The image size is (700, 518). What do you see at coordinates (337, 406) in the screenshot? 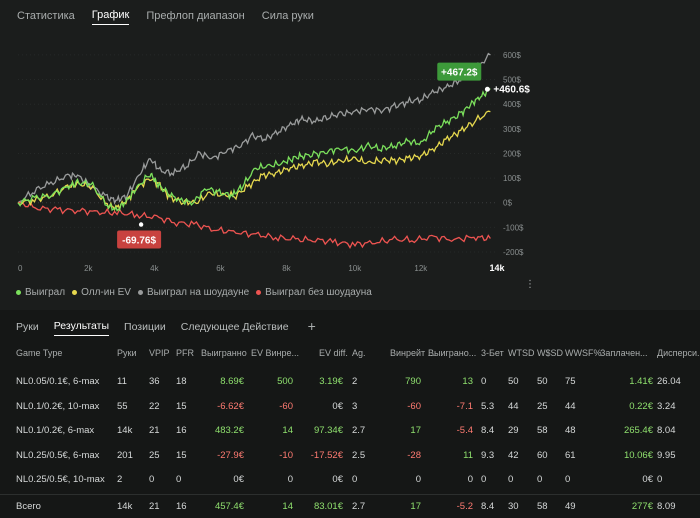
I see `table-cell: 0€` at bounding box center [337, 406].